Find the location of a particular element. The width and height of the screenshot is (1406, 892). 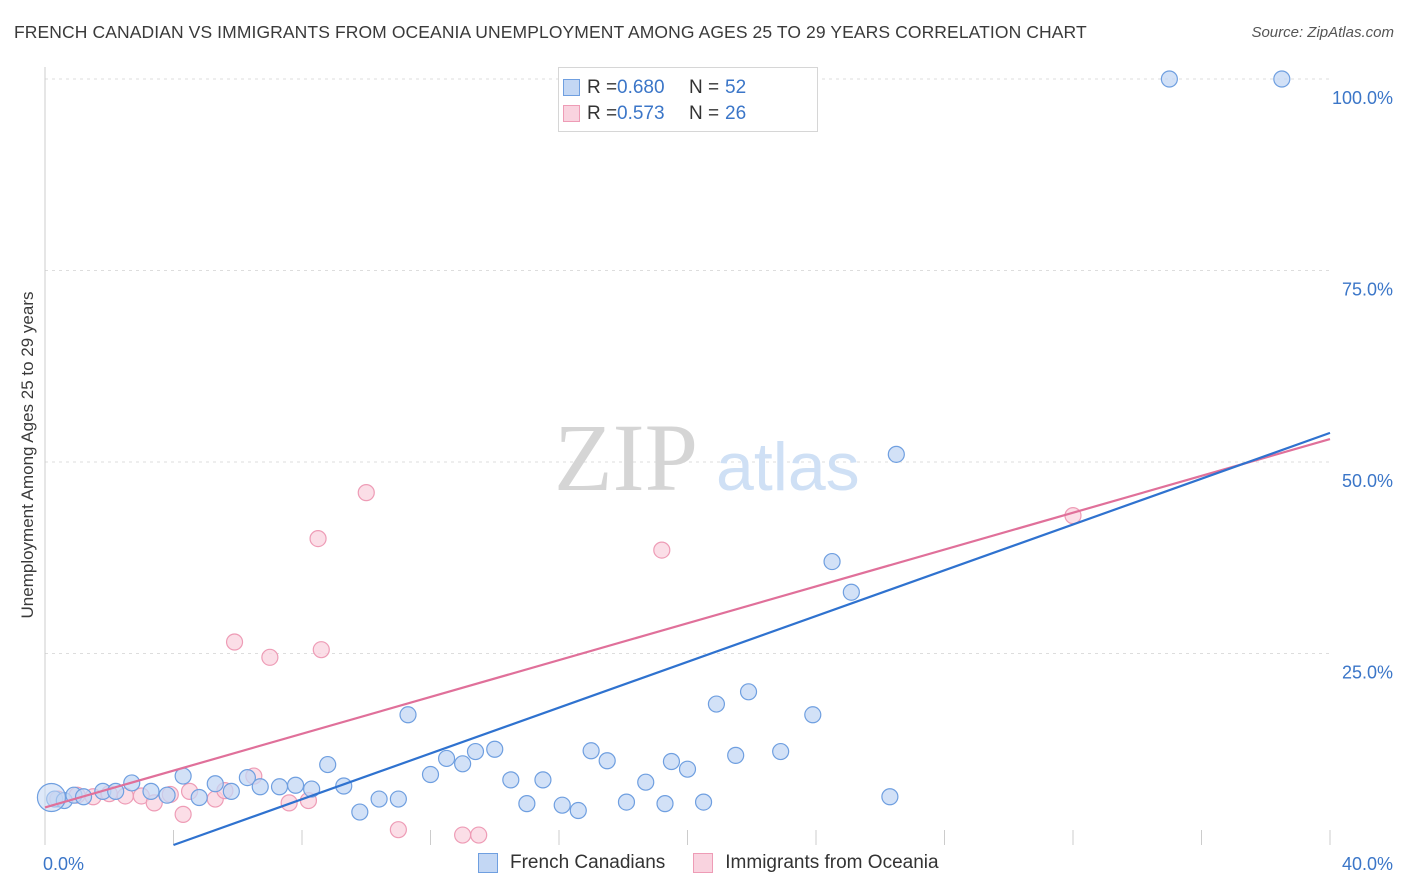

legend-row-oceania: R = 0.573 N = 26 is located at coordinates (655, 114).